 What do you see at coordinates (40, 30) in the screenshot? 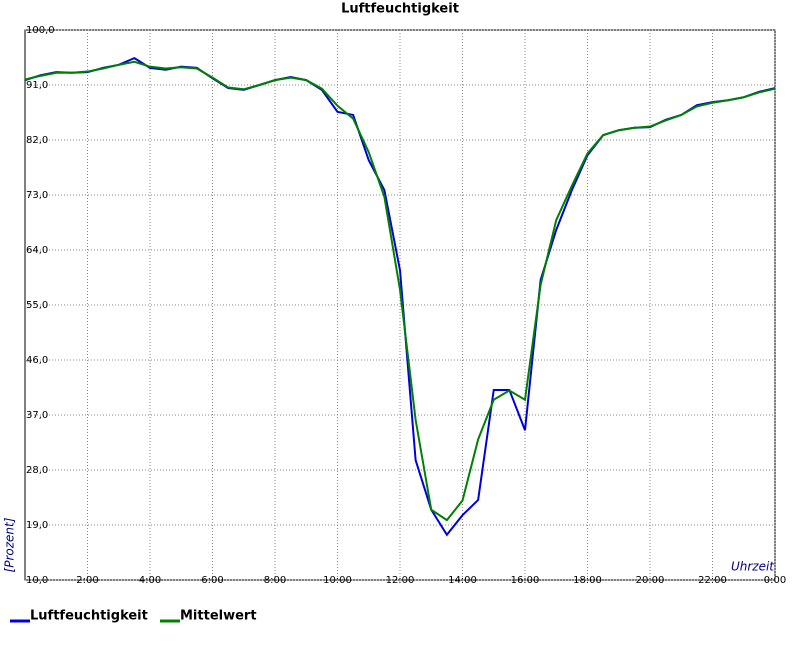
I see `y-tick-label: 100,0` at bounding box center [40, 30].